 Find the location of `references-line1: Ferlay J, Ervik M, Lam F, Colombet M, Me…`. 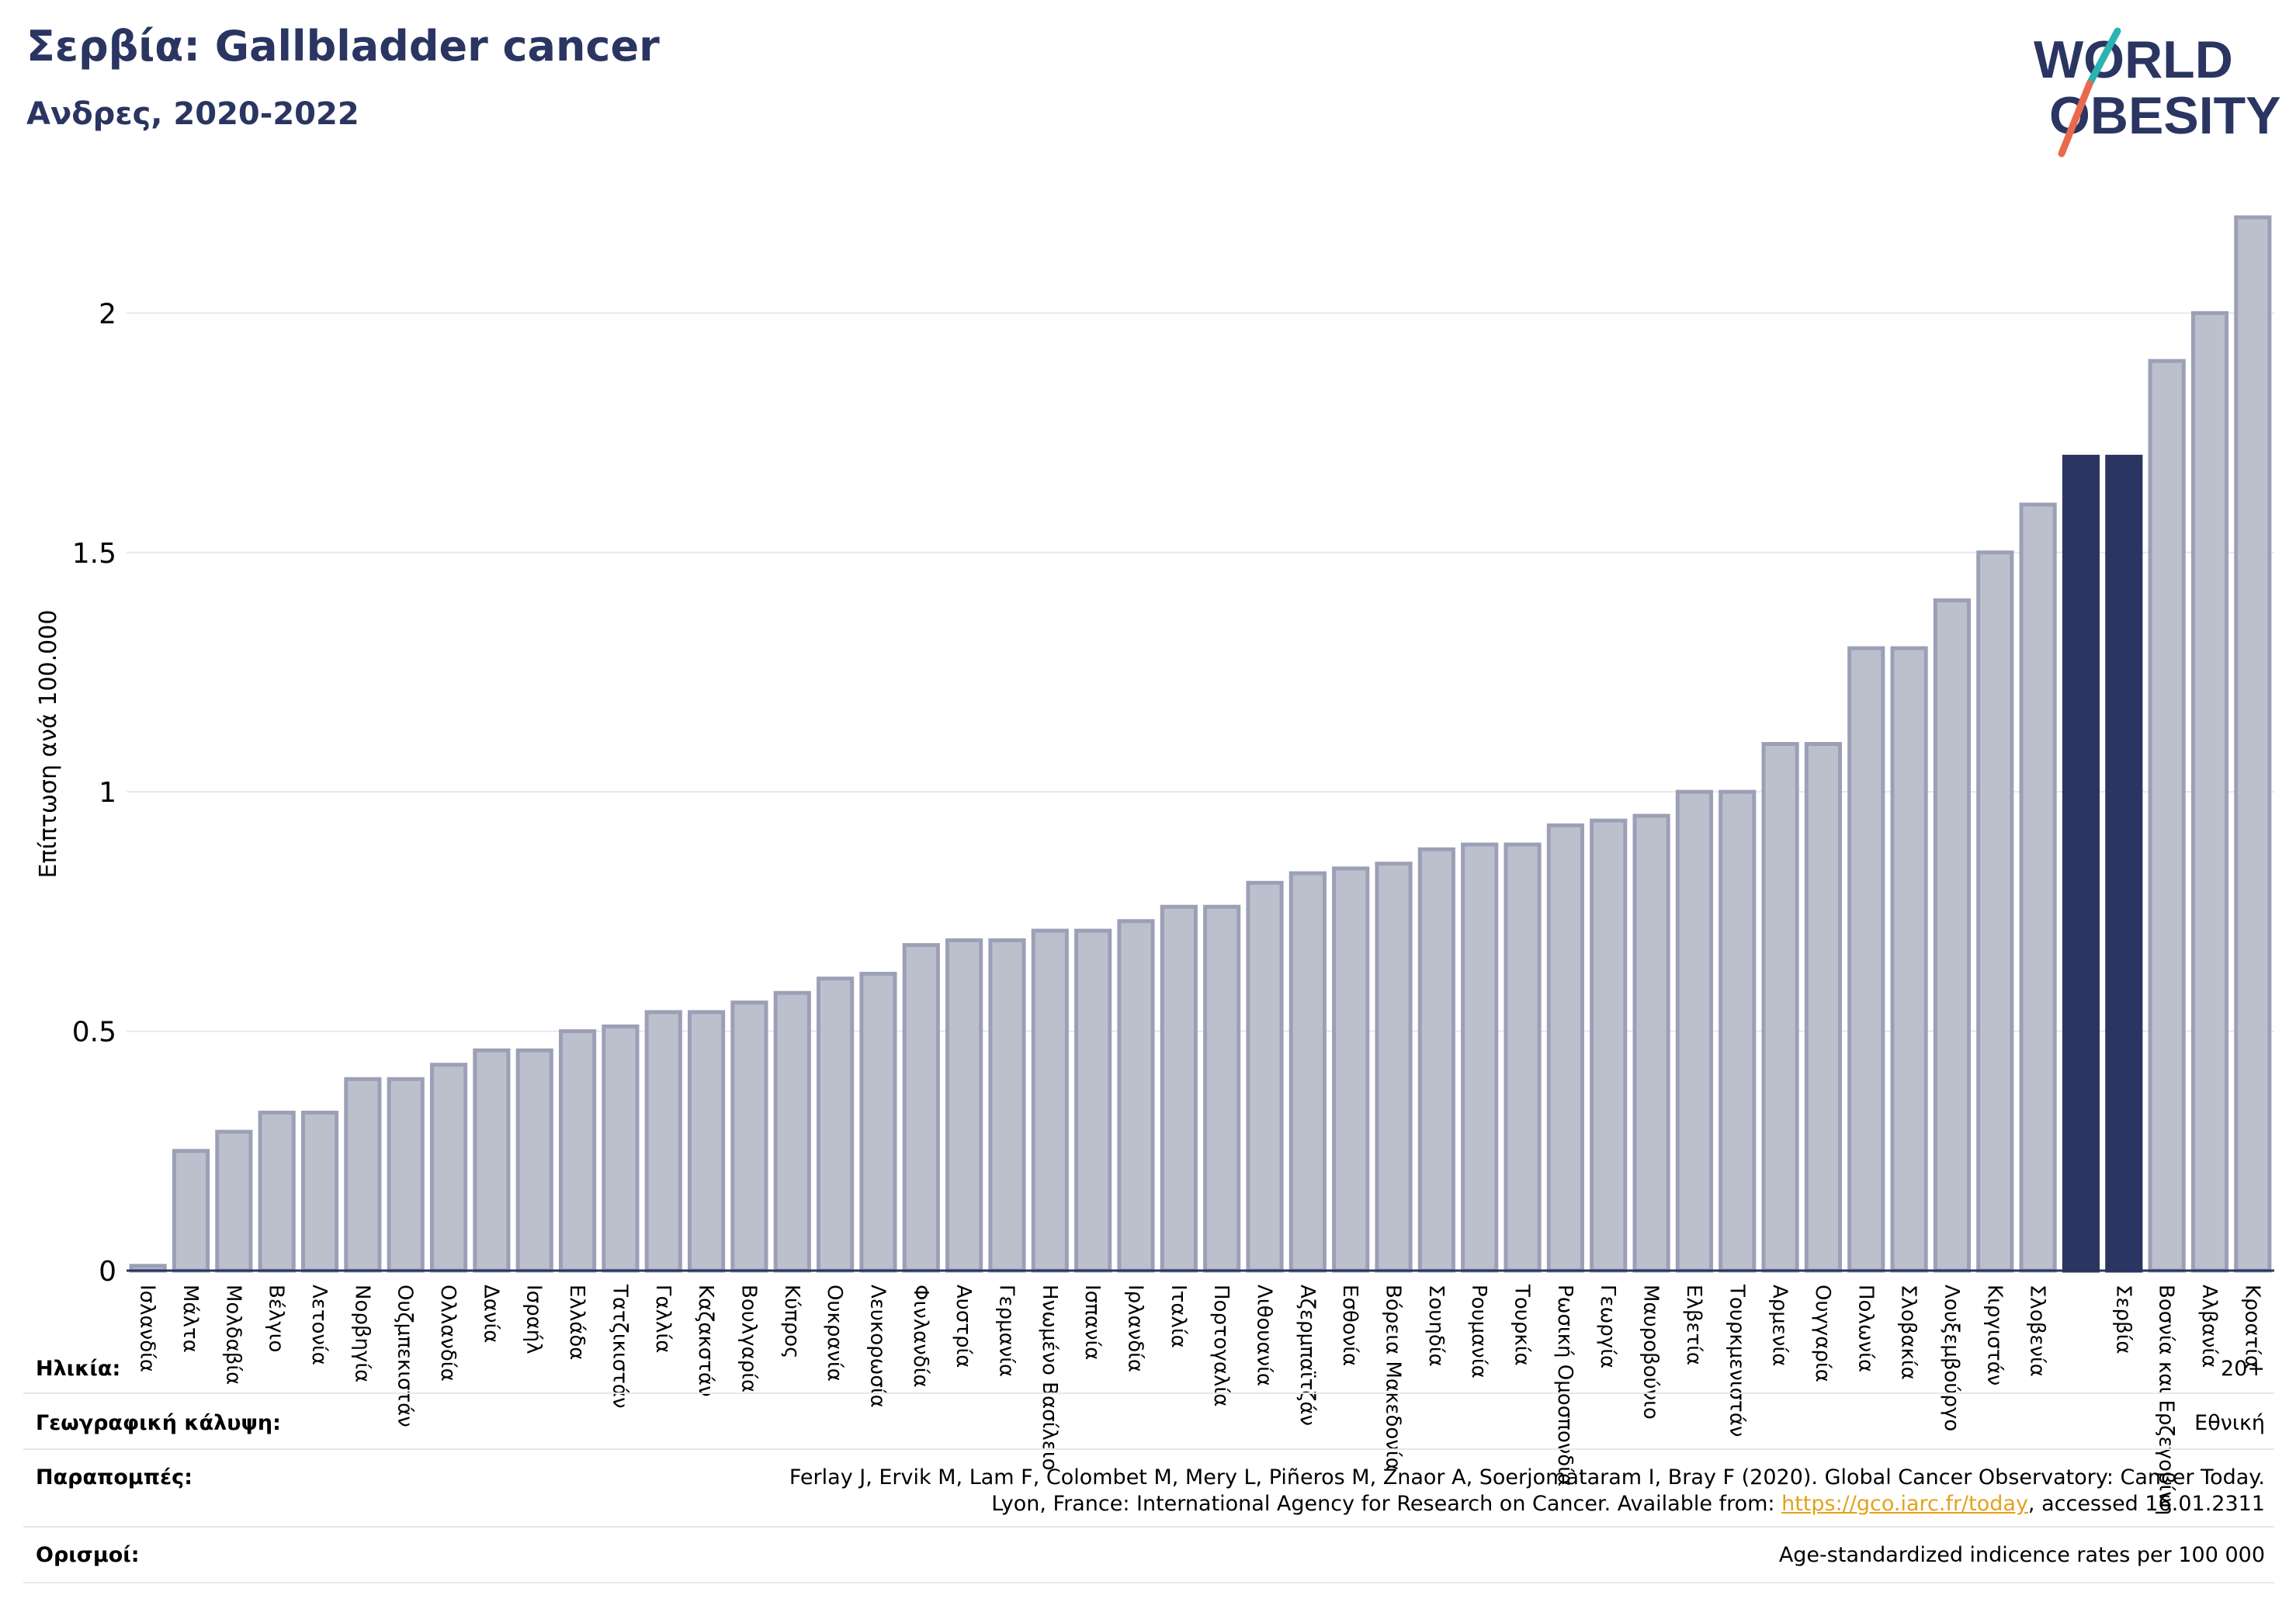

references-line1: Ferlay J, Ervik M, Lam F, Colombet M, Me… is located at coordinates (1527, 1477).